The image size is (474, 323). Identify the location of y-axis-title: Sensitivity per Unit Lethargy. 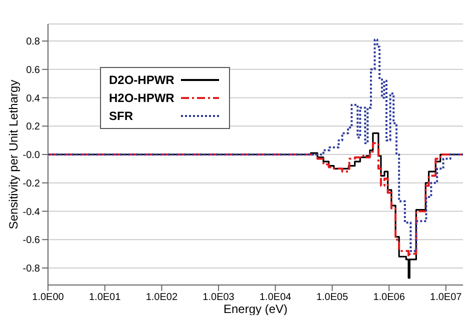
(13, 155).